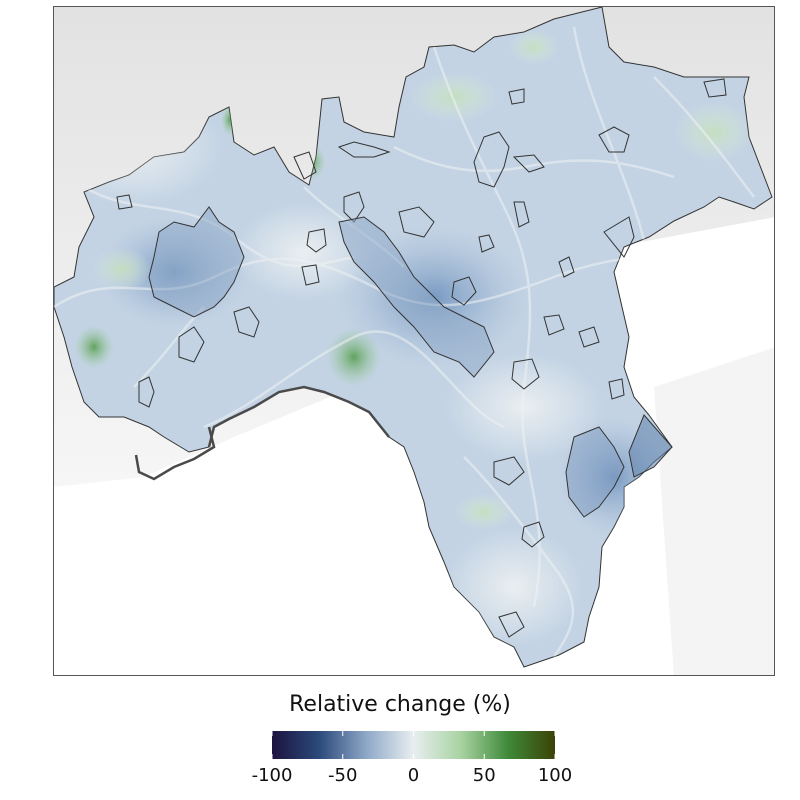 The width and height of the screenshot is (800, 800). Describe the element at coordinates (175, 453) in the screenshot. I see `coastline-west` at that location.